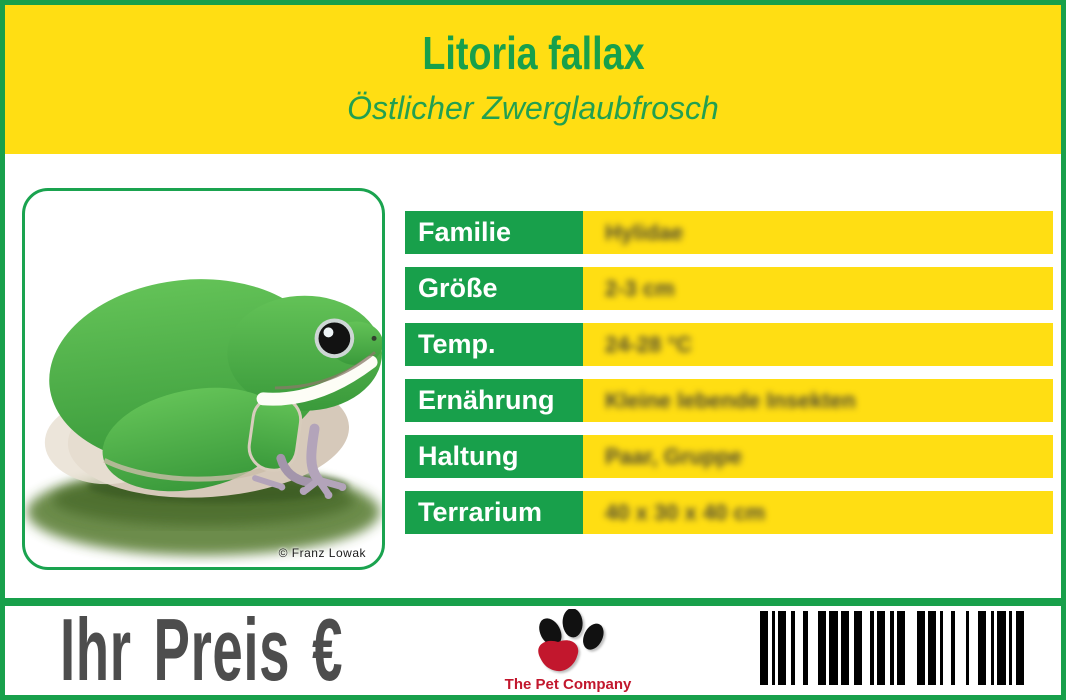 The width and height of the screenshot is (1066, 700). I want to click on table-row: Größe 2-3 cm, so click(729, 288).